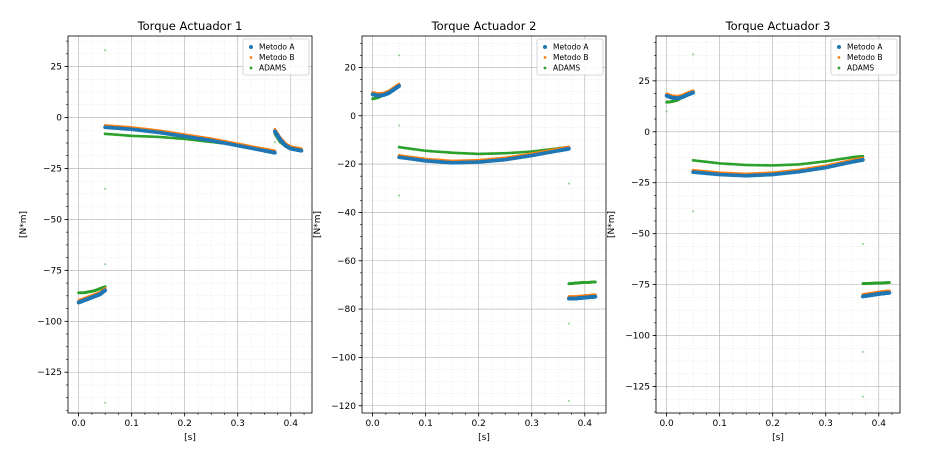 Image resolution: width=930 pixels, height=455 pixels. I want to click on y-tick-label: −40, so click(346, 213).